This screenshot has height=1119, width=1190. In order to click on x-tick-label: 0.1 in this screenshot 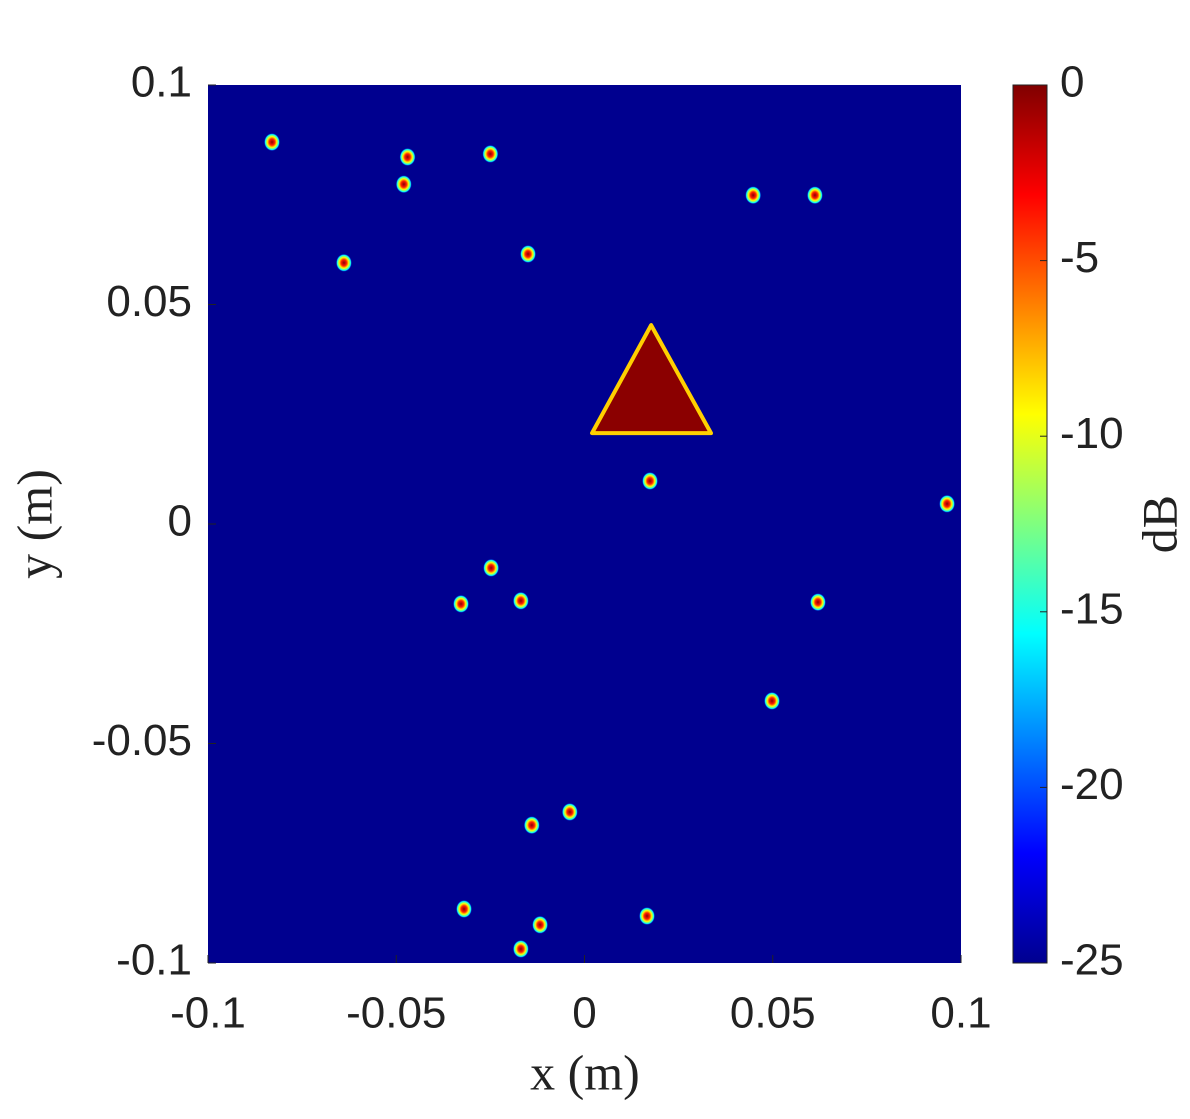, I will do `click(960, 1013)`.